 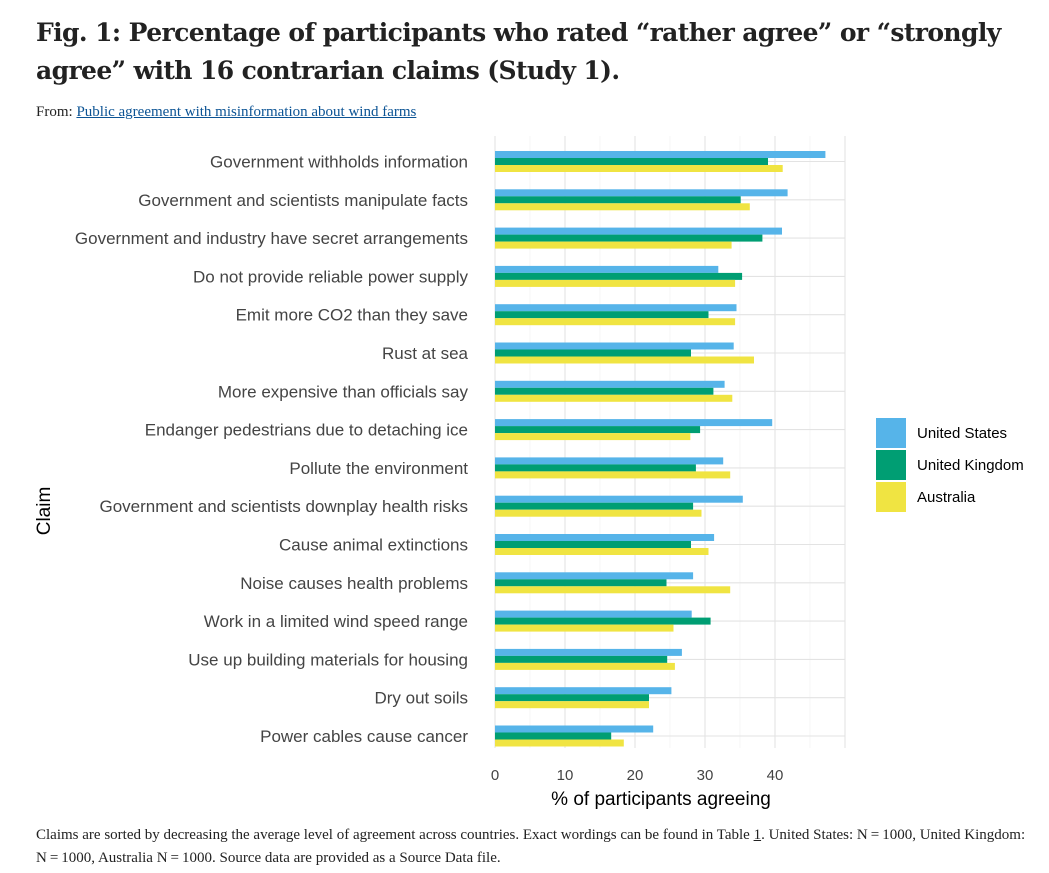 I want to click on category-label: More expensive than officials say, so click(x=343, y=391).